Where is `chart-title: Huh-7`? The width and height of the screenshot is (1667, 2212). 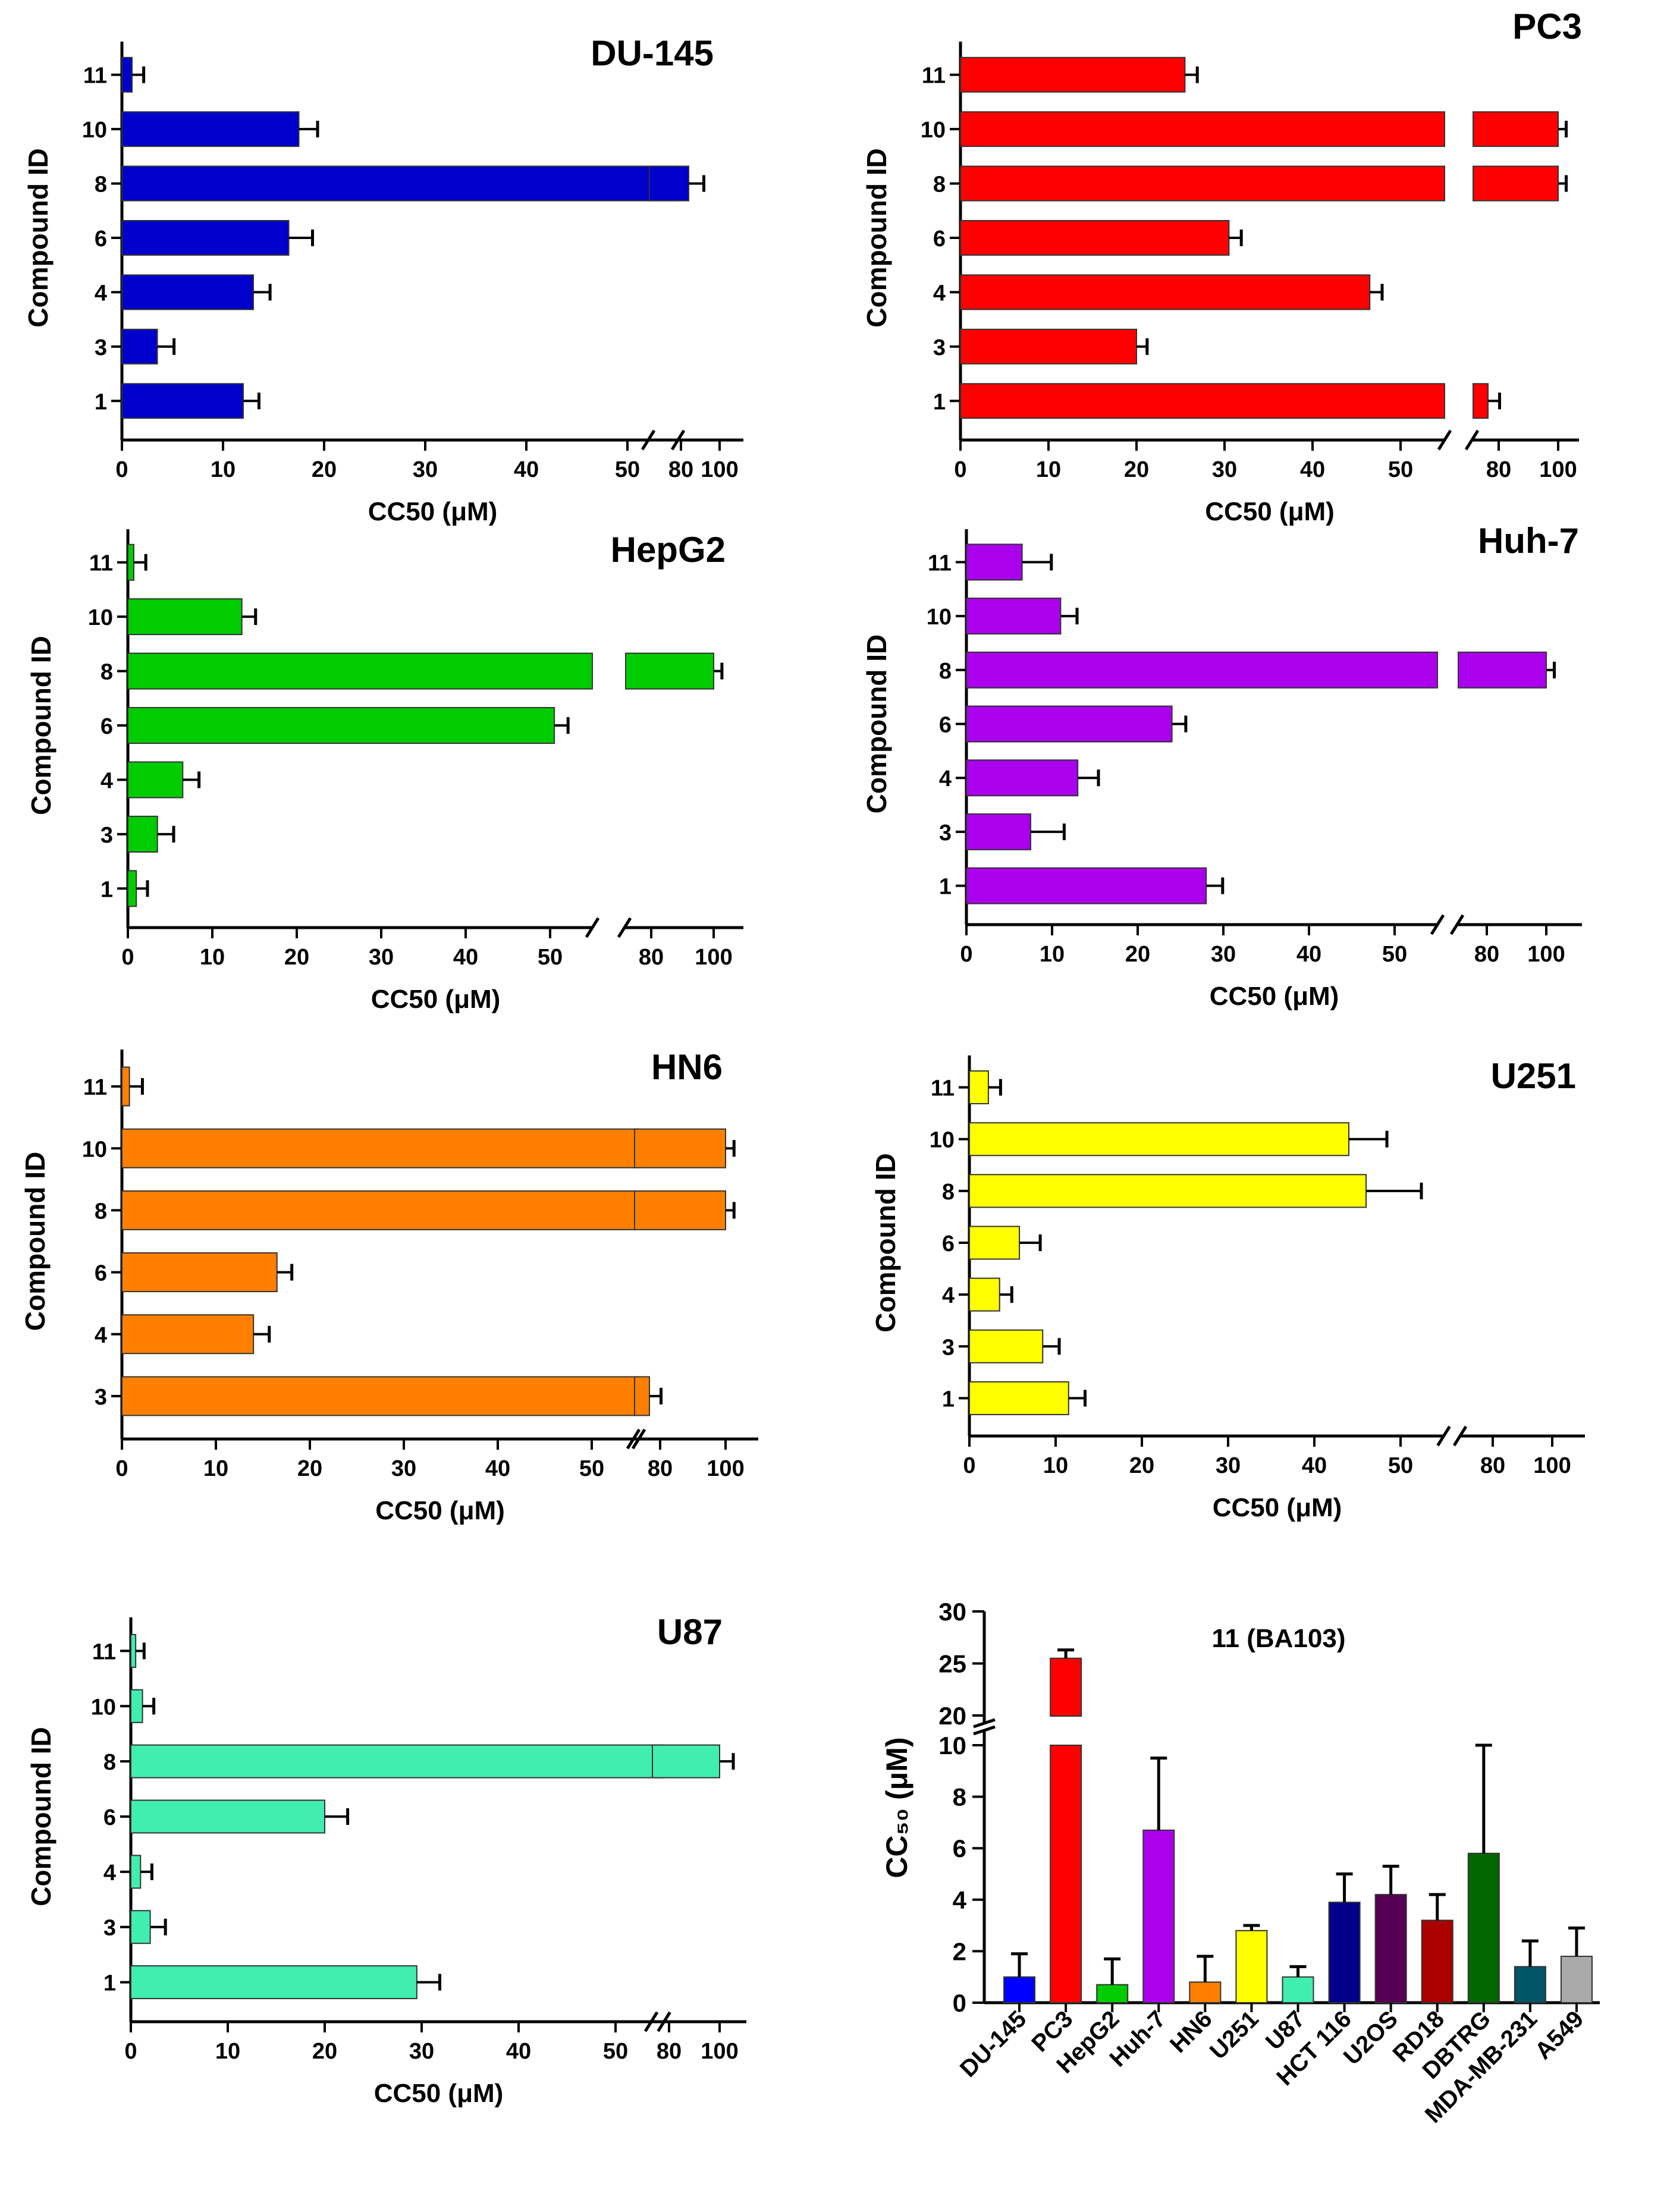
chart-title: Huh-7 is located at coordinates (1528, 541).